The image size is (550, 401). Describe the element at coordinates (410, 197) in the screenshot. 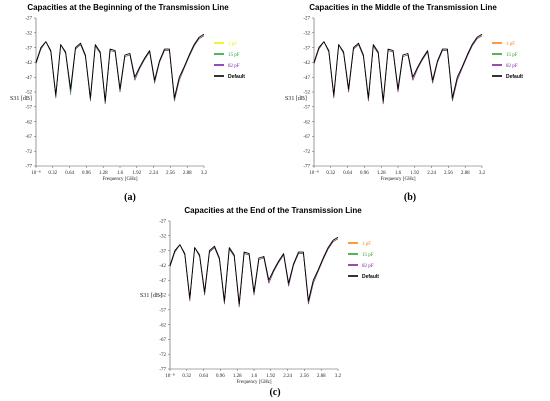

I see `panel-label: (b)` at that location.